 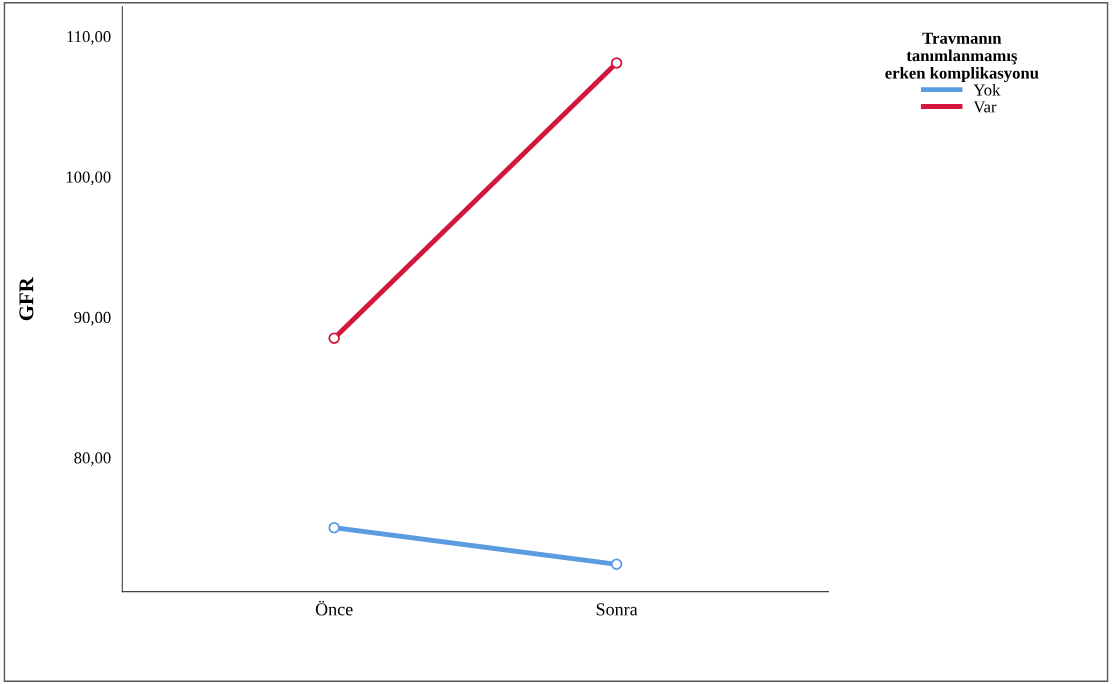 What do you see at coordinates (26, 299) in the screenshot?
I see `y-axis-title: GFR` at bounding box center [26, 299].